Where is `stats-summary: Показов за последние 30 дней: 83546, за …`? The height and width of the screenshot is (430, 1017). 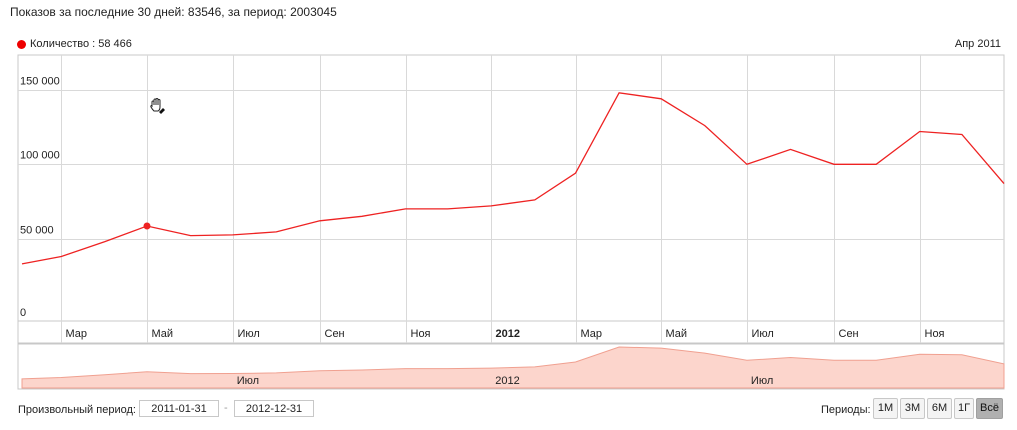 stats-summary: Показов за последние 30 дней: 83546, за … is located at coordinates (173, 12).